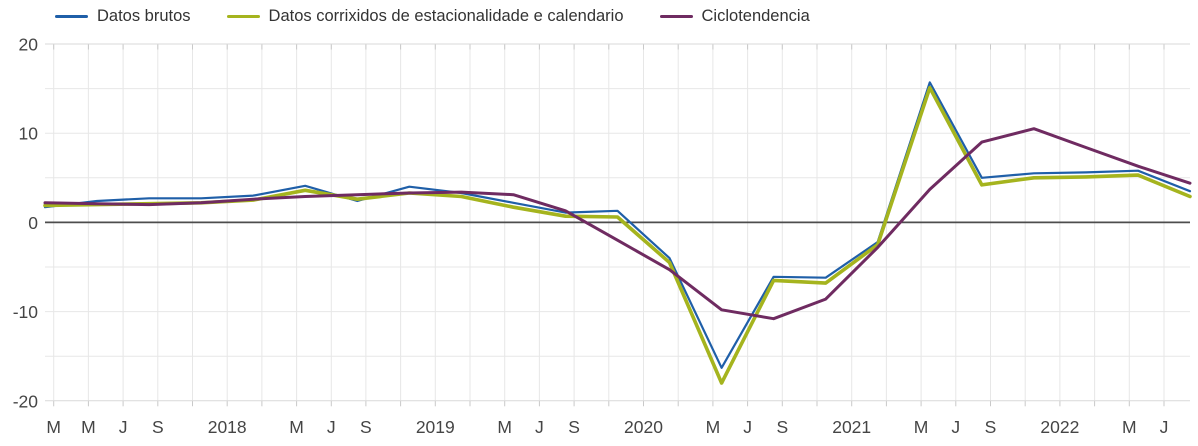 This screenshot has width=1198, height=446. Describe the element at coordinates (29, 45) in the screenshot. I see `y-axis-label: 20` at that location.